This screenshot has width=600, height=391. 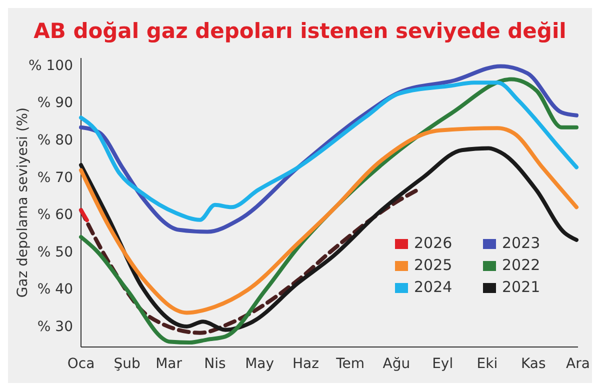 I want to click on legend-label: 2026, so click(x=433, y=243).